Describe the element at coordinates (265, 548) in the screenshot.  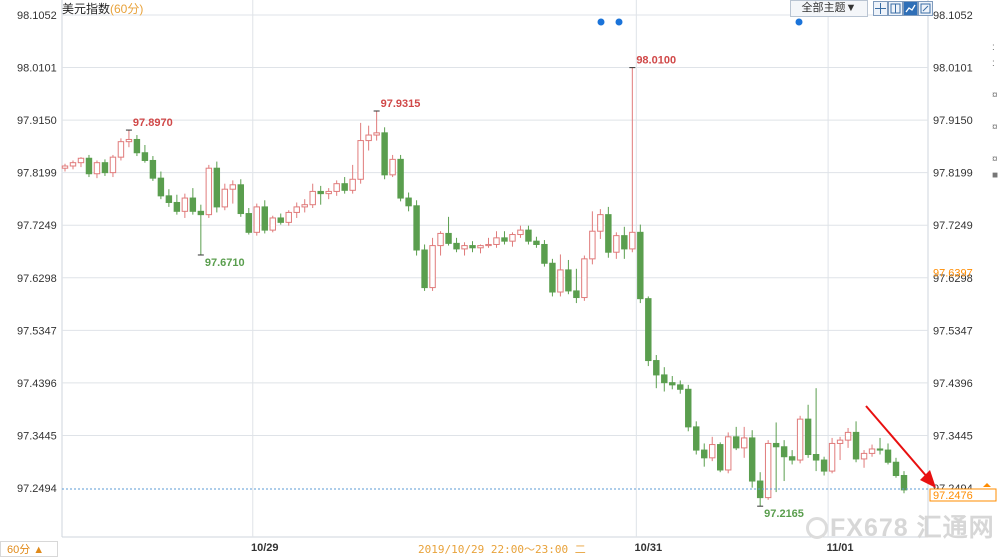
I see `x-tick-label: 10/29` at that location.